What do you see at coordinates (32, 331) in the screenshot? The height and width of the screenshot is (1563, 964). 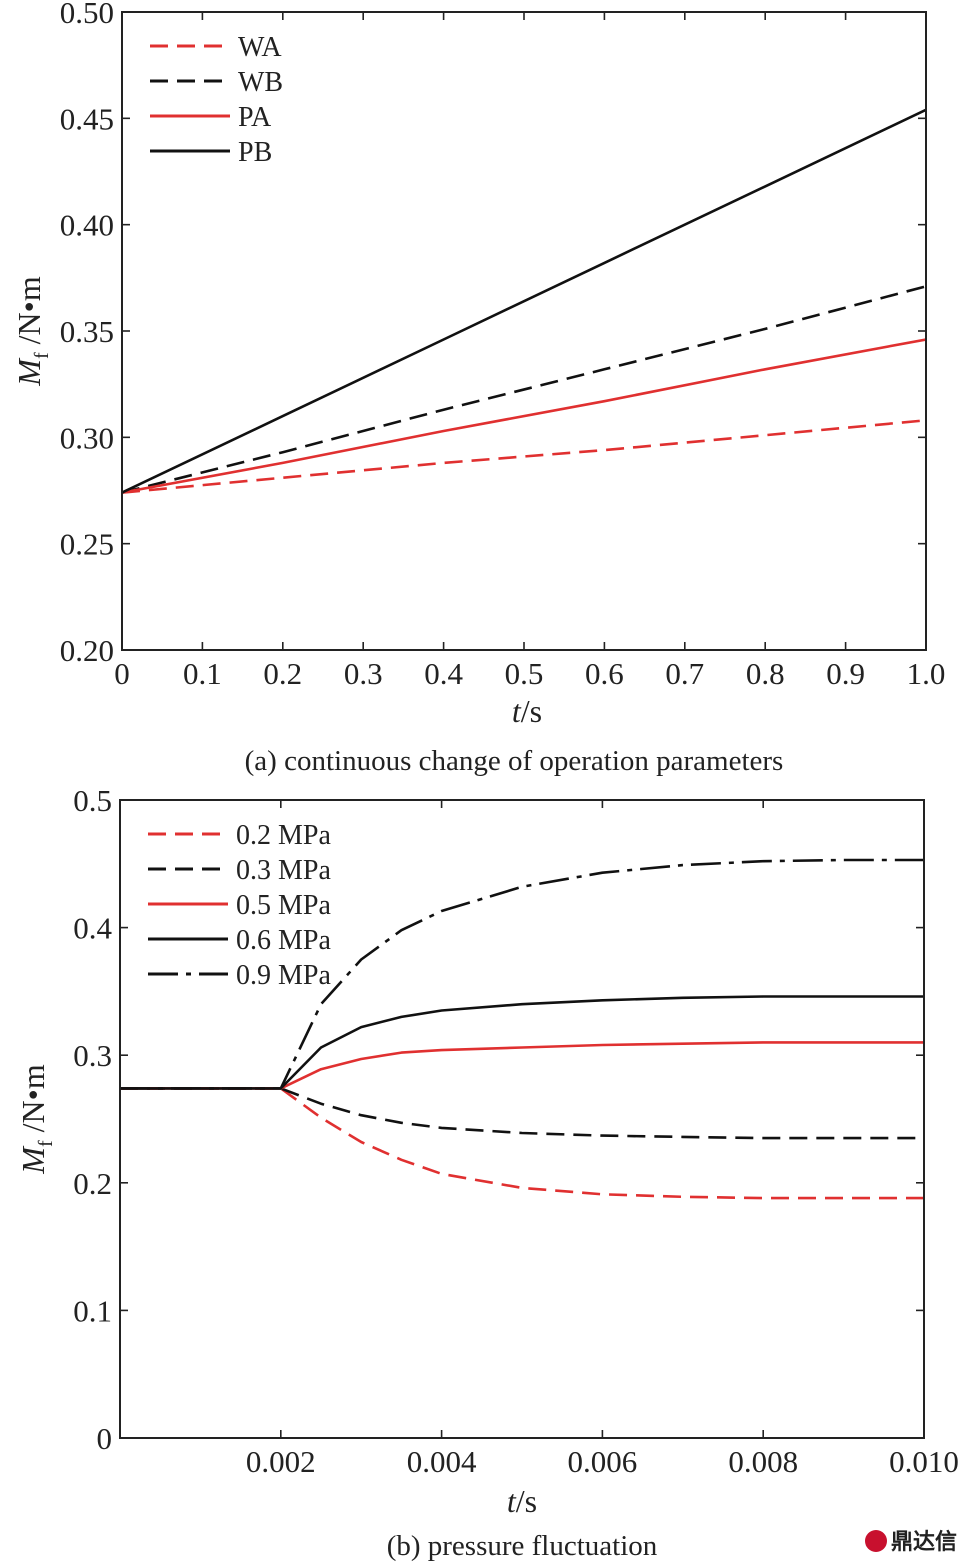 I see `panel-a-y-axis-title: Mf /N•m` at bounding box center [32, 331].